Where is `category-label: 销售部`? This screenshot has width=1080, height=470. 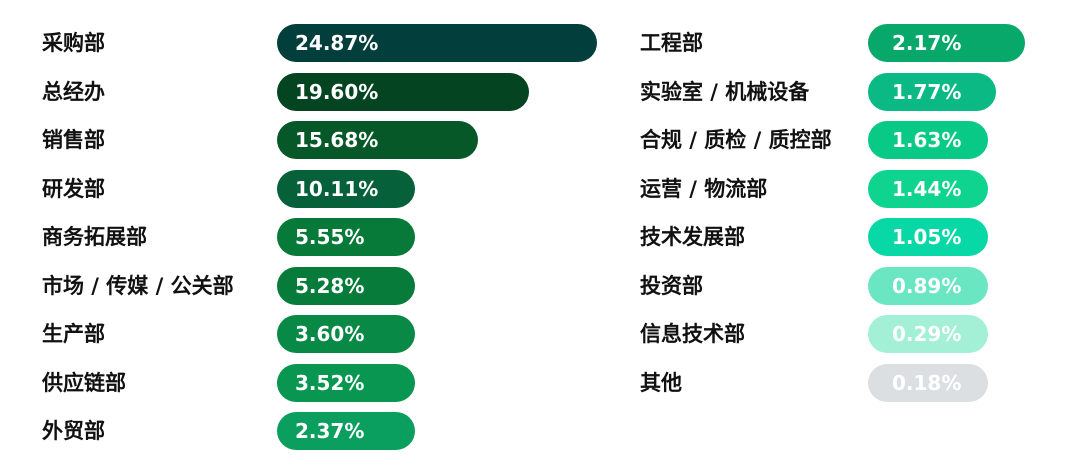 category-label: 销售部 is located at coordinates (73, 140).